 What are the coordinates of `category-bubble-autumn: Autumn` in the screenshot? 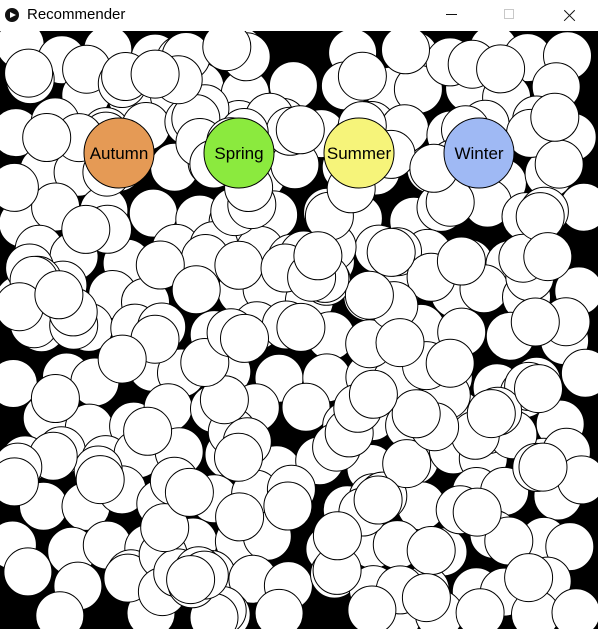 It's located at (119, 153).